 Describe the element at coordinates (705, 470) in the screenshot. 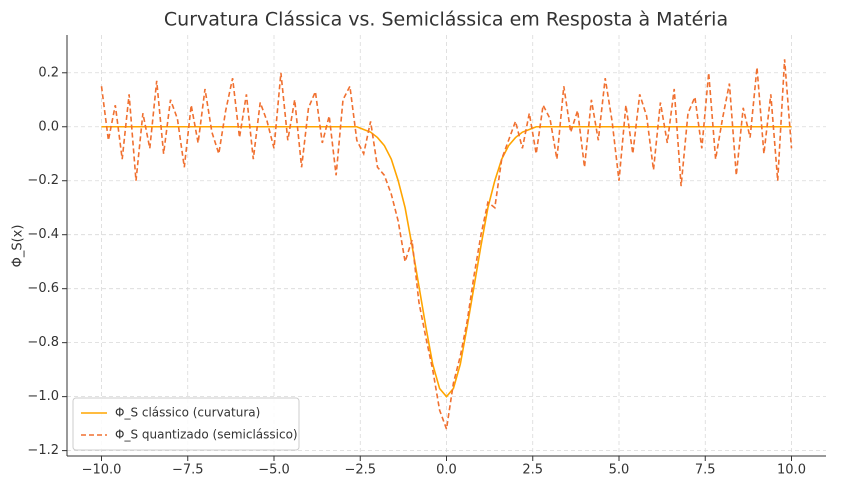

I see `x-tick-label: 7.5` at that location.